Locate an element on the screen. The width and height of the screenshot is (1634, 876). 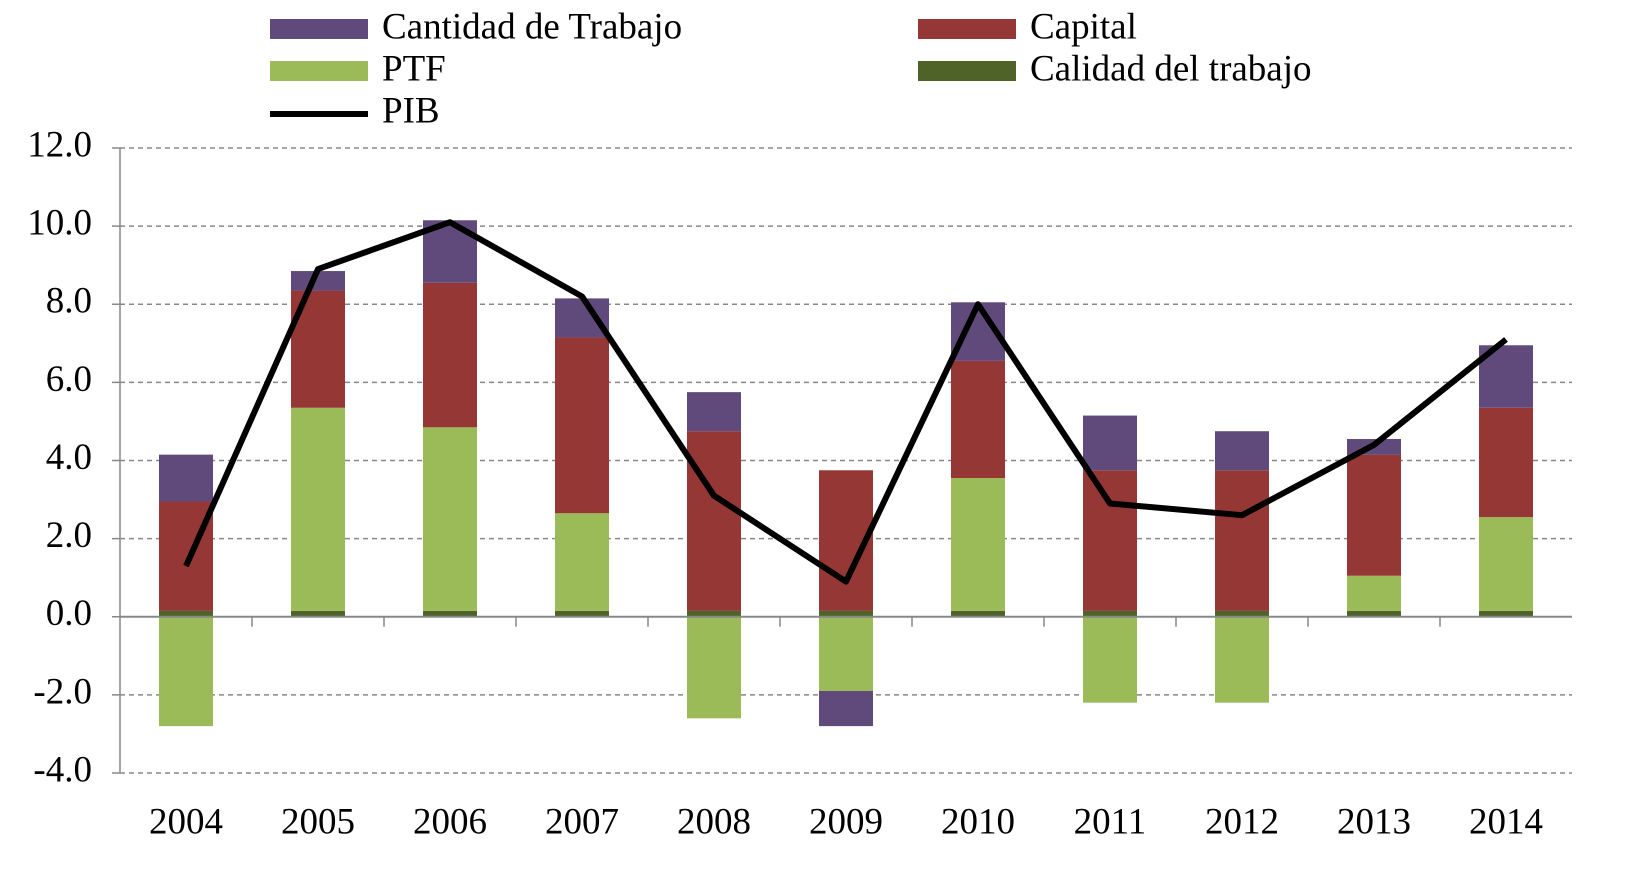
x-tick-label: 2009 is located at coordinates (846, 821).